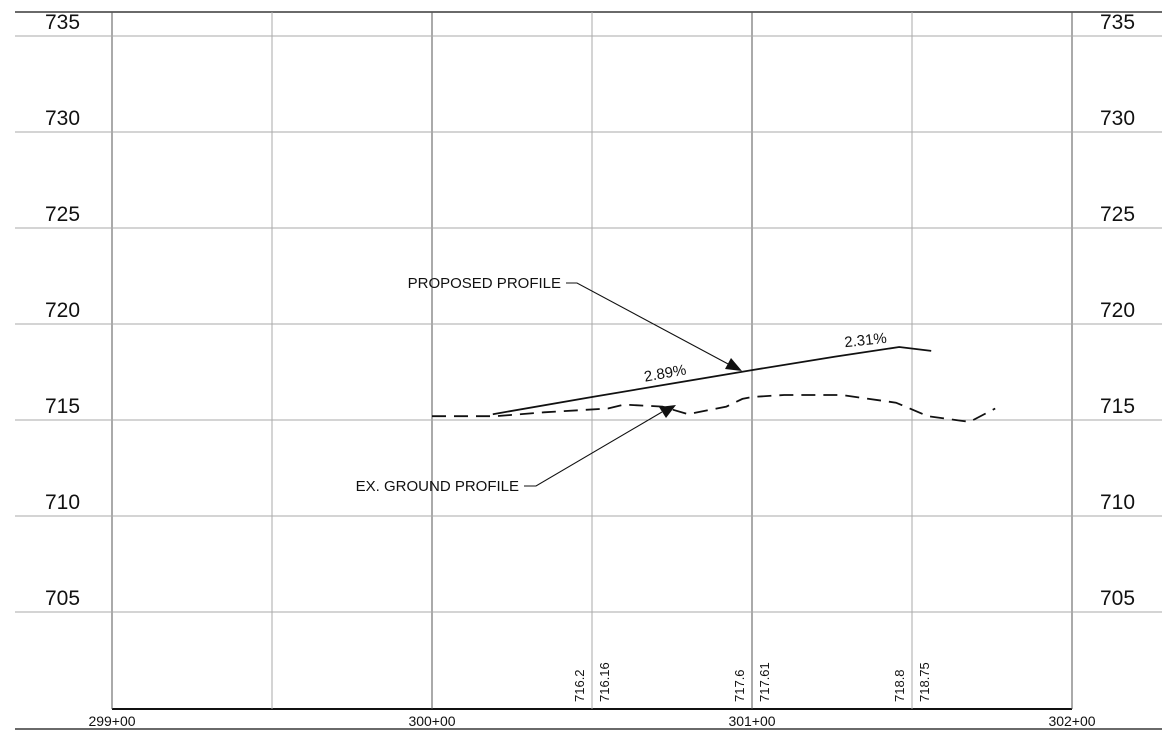  Describe the element at coordinates (751, 721) in the screenshot. I see `station-label: 301+00` at that location.